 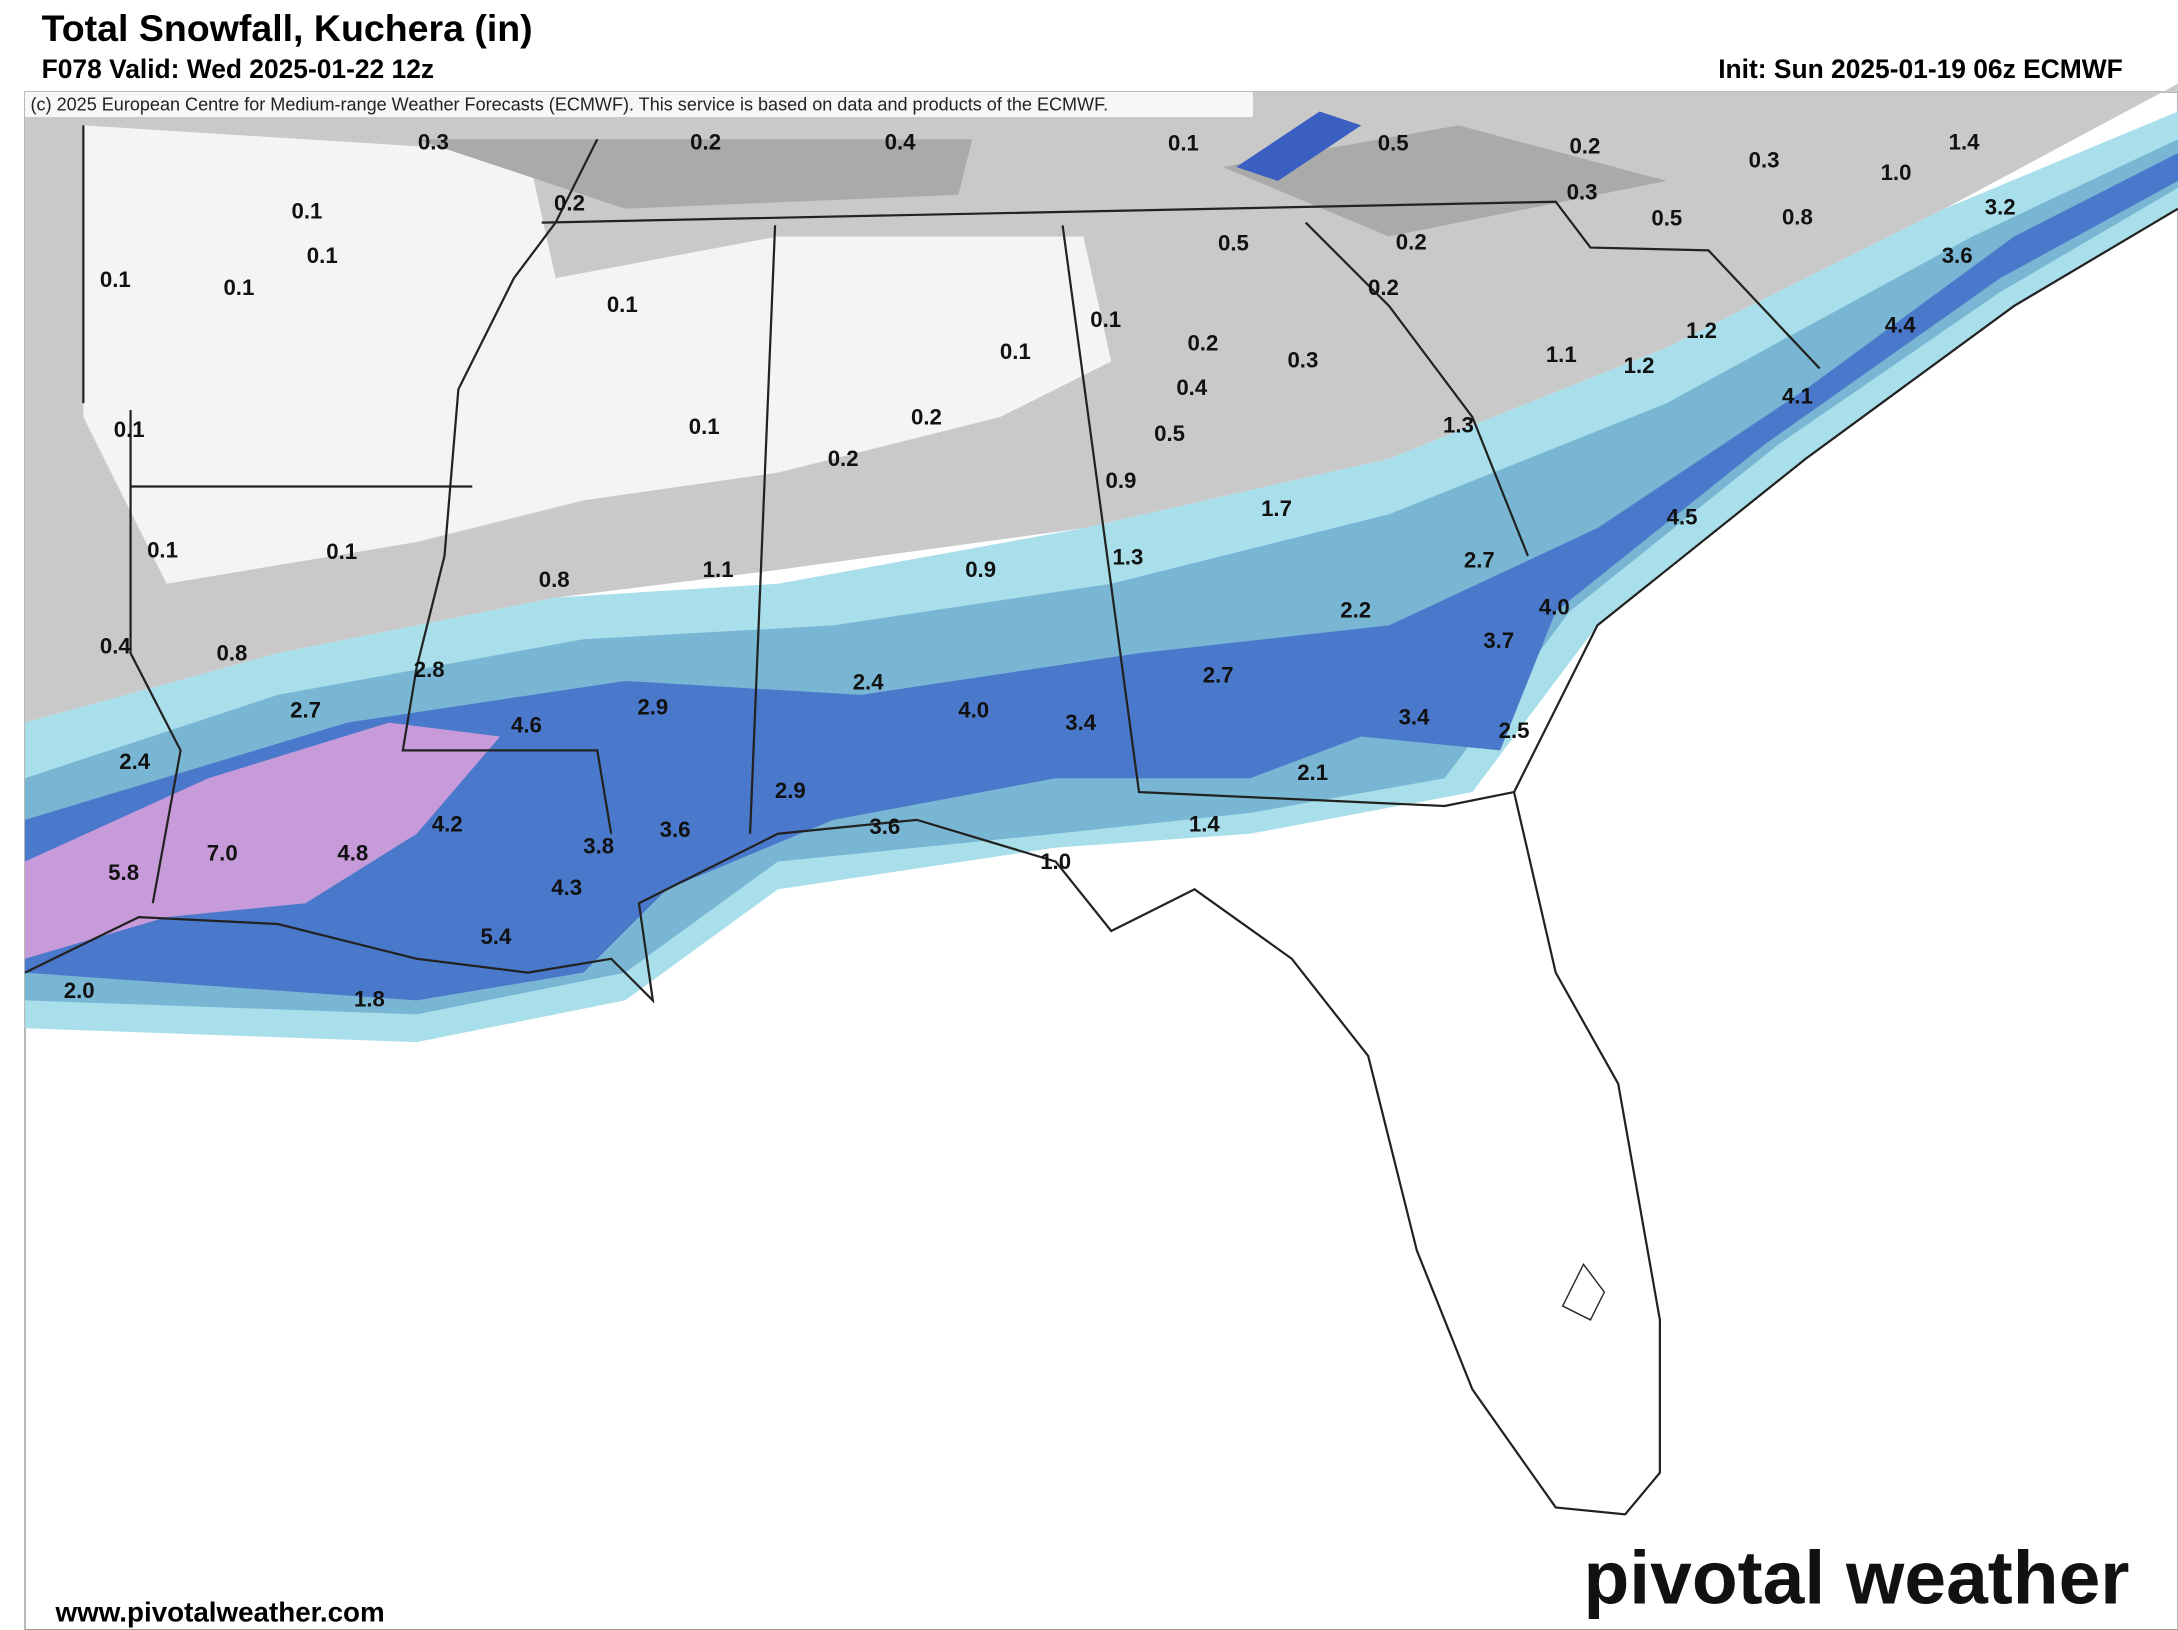 I want to click on site-url: www.pivotalweather.com, so click(x=220, y=1612).